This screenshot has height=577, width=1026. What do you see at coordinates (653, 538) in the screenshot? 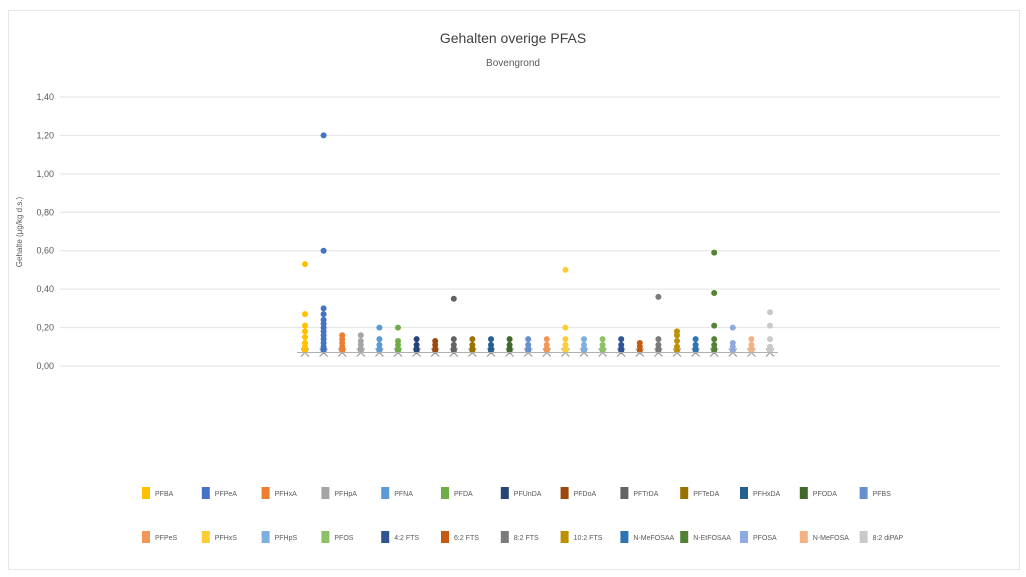
I see `legend-label: N-MeFOSAA` at bounding box center [653, 538].